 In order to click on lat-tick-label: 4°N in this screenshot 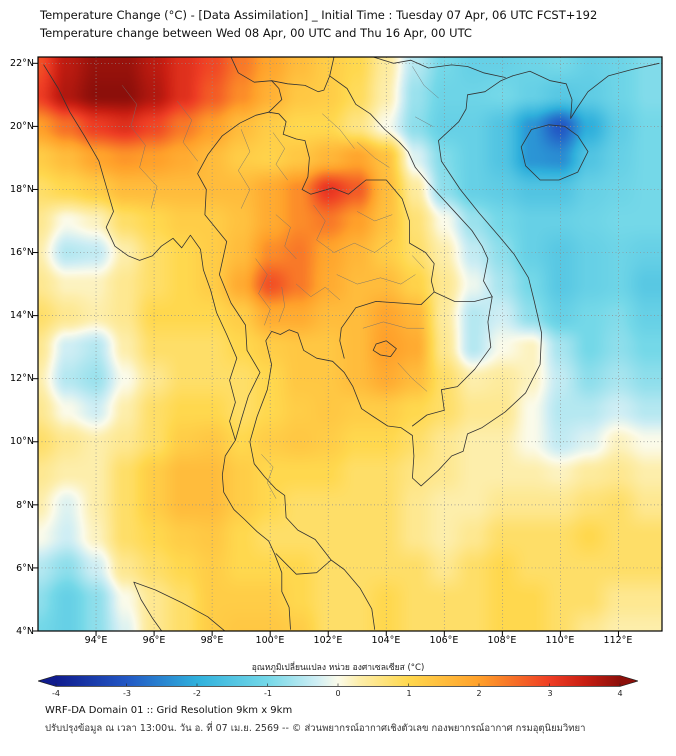, I will do `click(25, 631)`.